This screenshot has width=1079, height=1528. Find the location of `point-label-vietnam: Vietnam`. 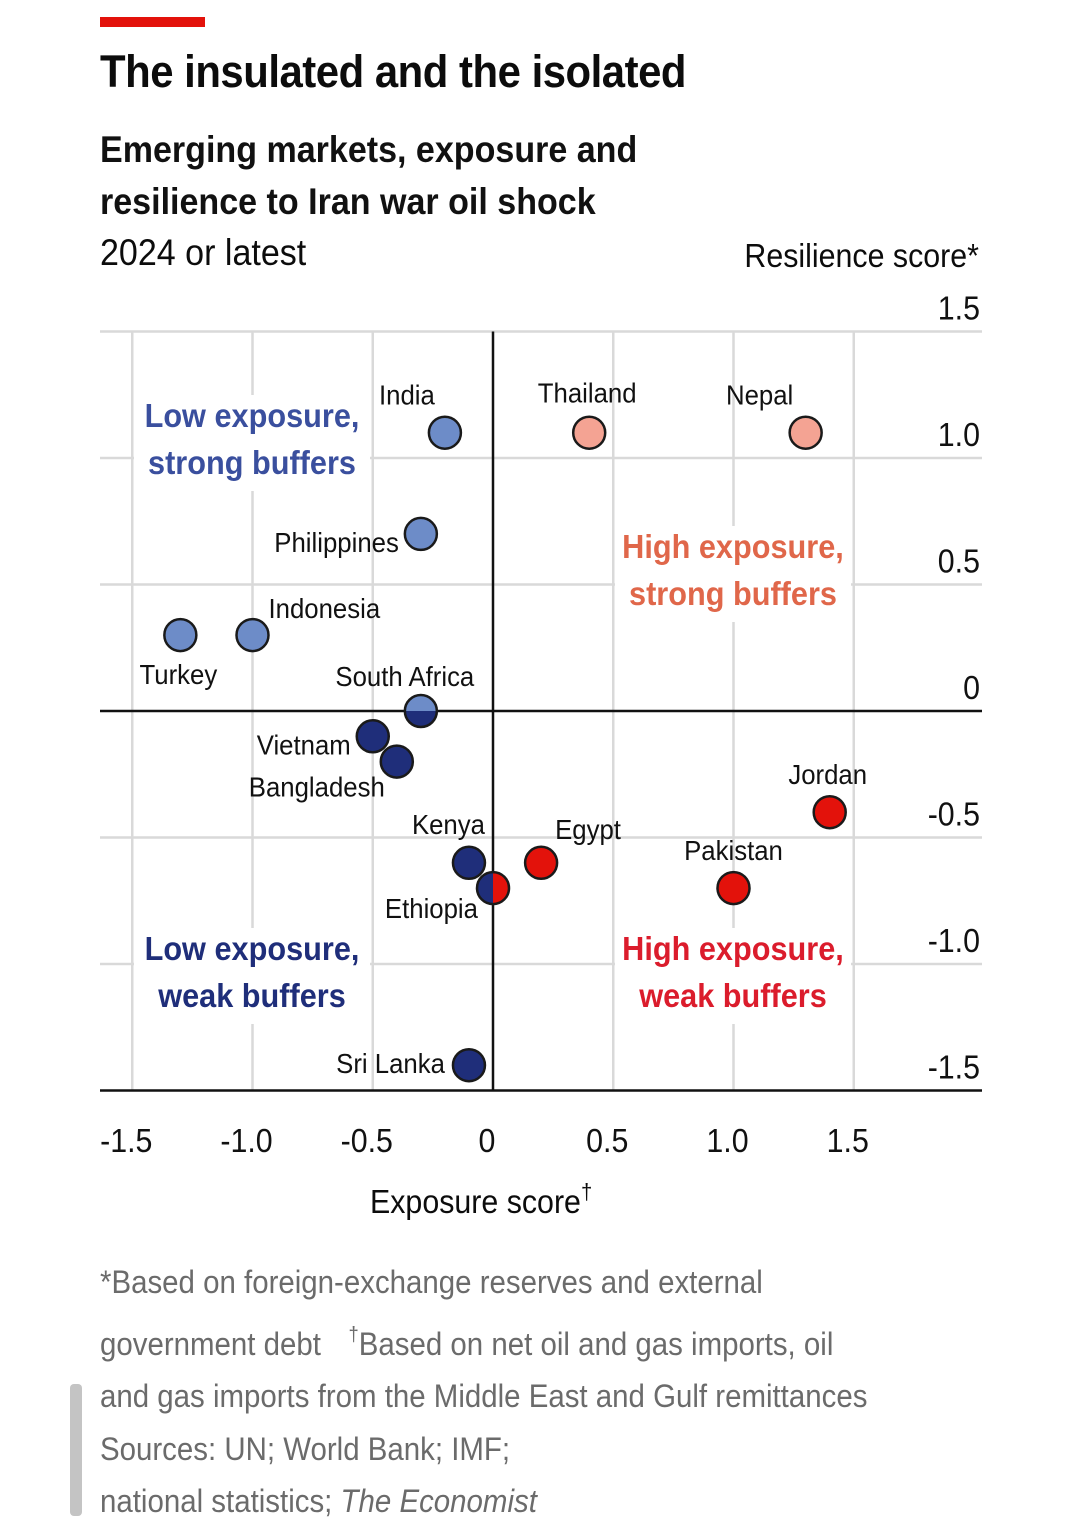

point-label-vietnam: Vietnam is located at coordinates (304, 744).